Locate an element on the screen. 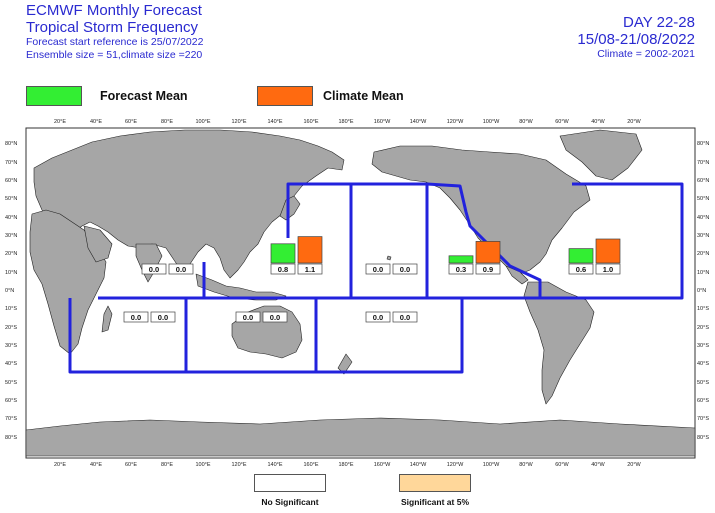  legend-forecast: Forecast Mean is located at coordinates (107, 96).